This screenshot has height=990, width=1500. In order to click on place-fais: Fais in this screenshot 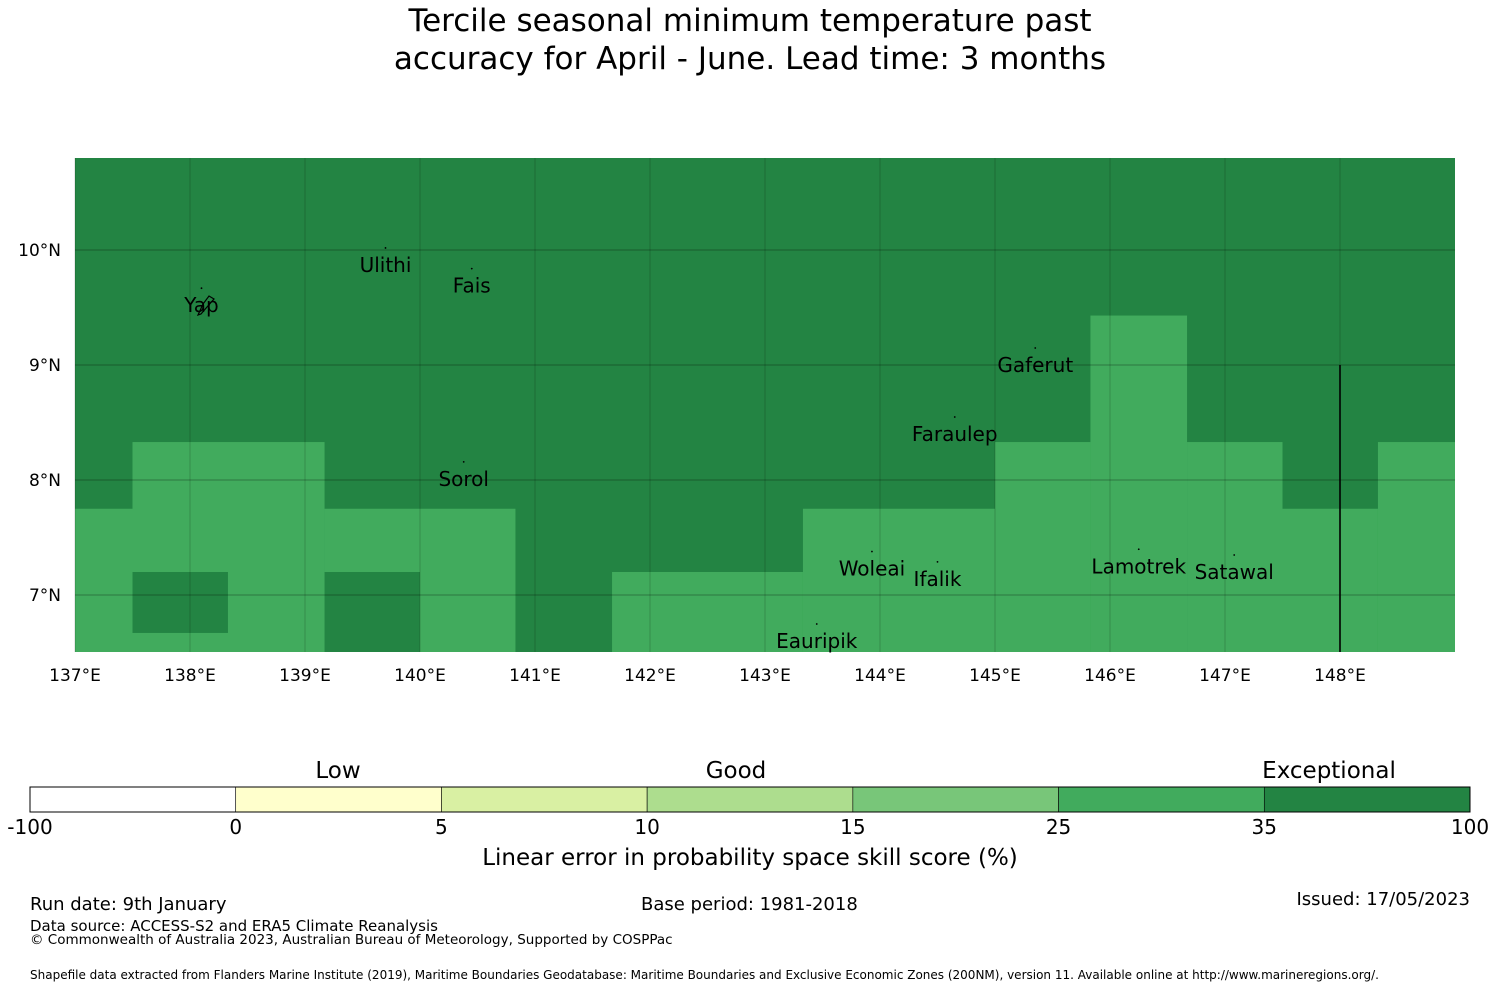, I will do `click(472, 282)`.